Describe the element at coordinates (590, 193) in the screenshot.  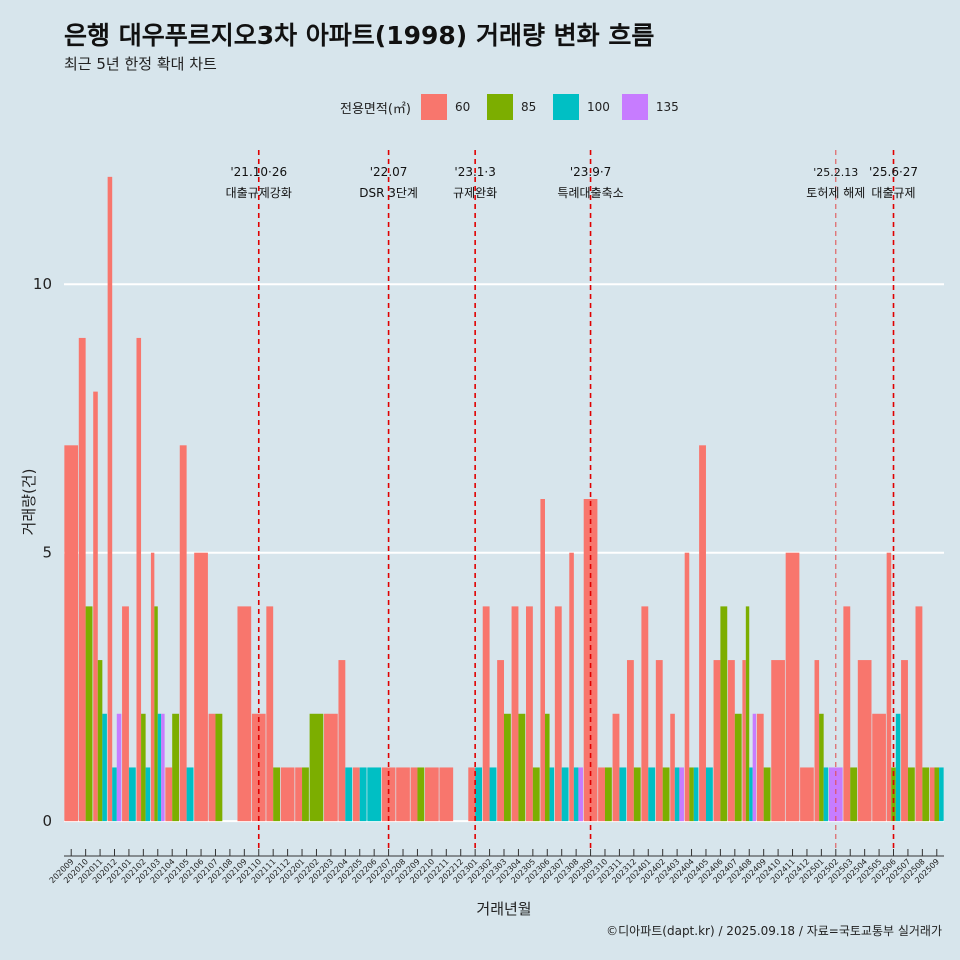
I see `event-label-202309: 특례대출축소` at that location.